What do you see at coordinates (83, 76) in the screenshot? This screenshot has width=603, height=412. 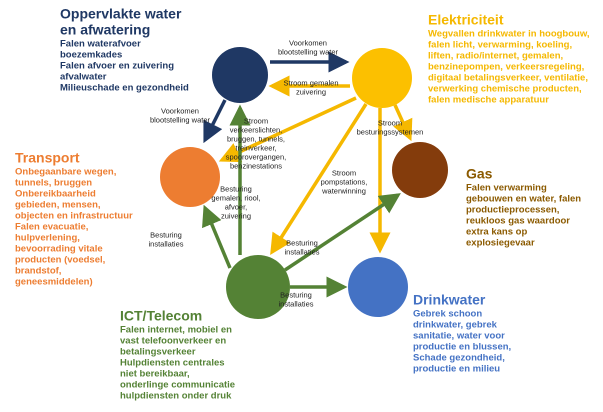 I see `node-text: afvalwater` at bounding box center [83, 76].